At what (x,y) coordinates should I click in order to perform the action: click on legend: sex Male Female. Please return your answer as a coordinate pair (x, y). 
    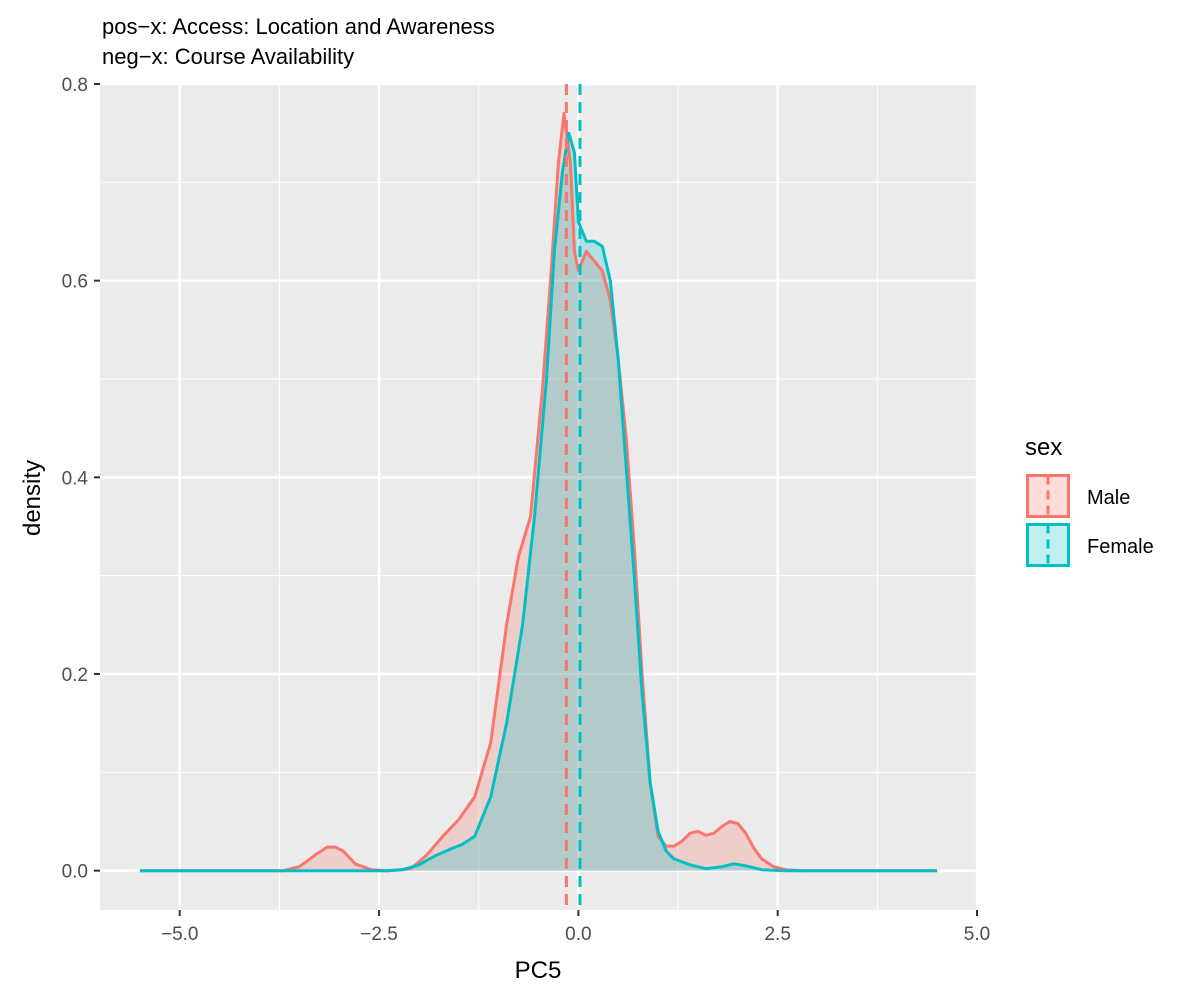
    Looking at the image, I should click on (1089, 500).